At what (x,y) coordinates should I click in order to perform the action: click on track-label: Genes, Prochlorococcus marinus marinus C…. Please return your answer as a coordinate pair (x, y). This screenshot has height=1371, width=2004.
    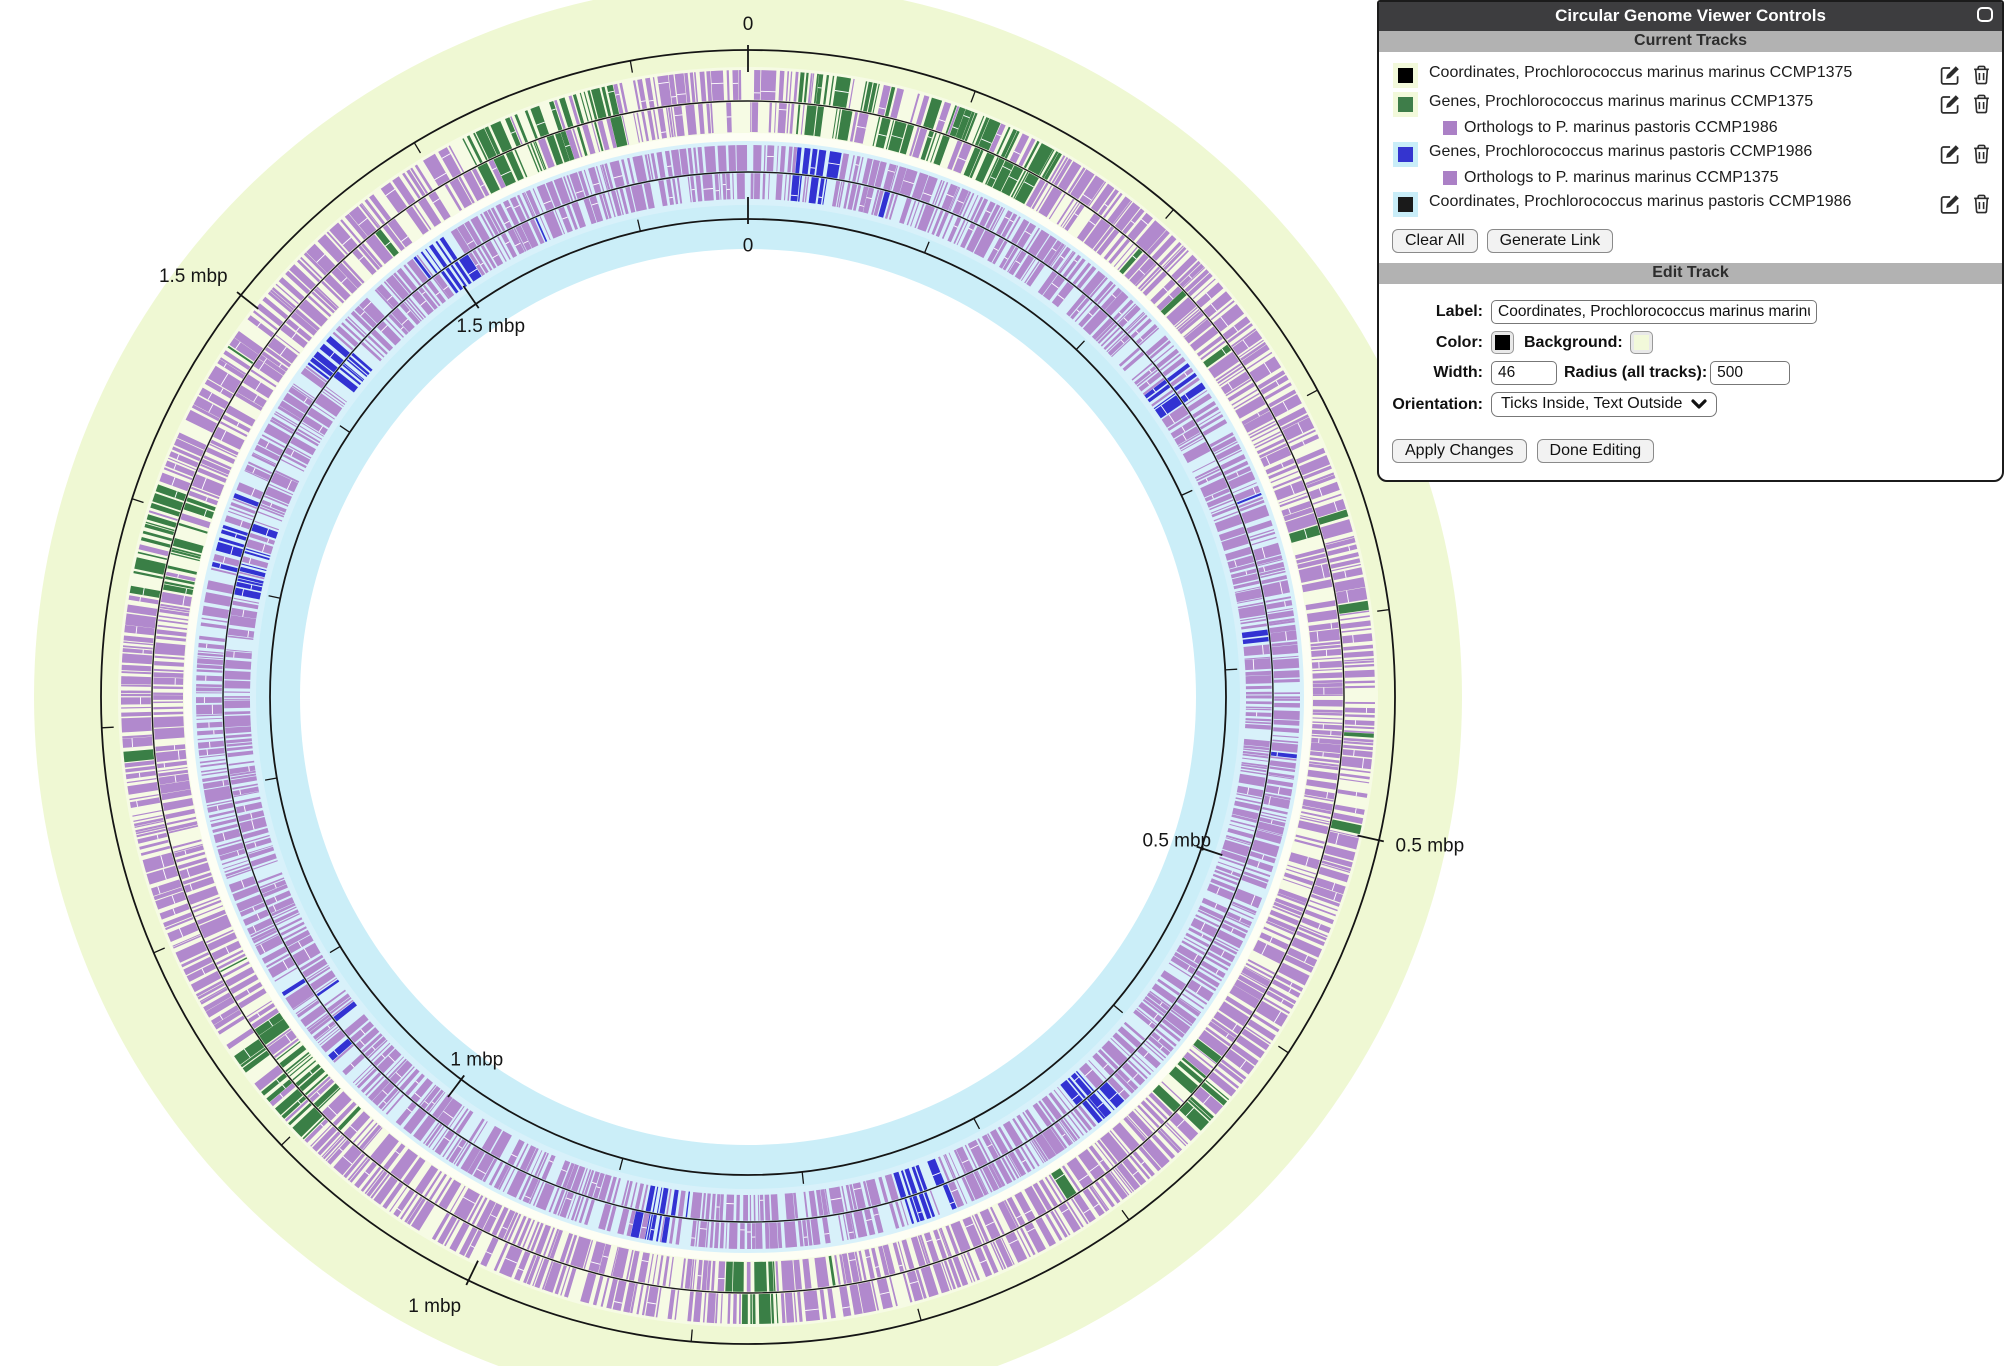
    Looking at the image, I should click on (1621, 101).